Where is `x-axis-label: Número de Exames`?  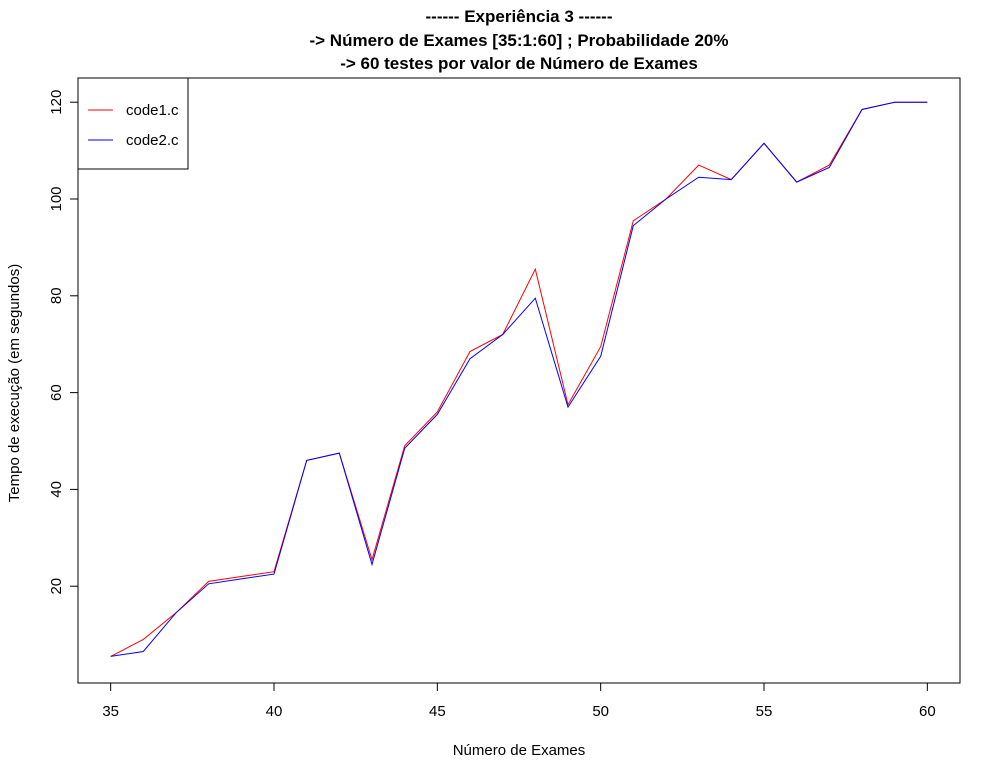 x-axis-label: Número de Exames is located at coordinates (519, 750).